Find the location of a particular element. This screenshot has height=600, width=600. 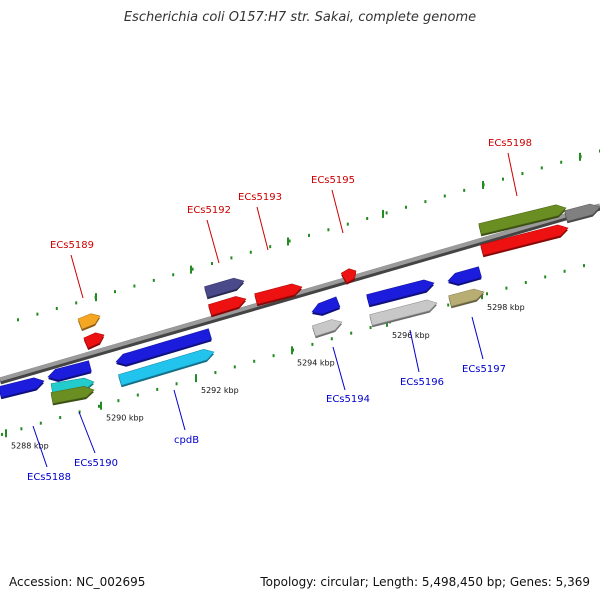

leader-line-ecs5195 is located at coordinates (337, 211).